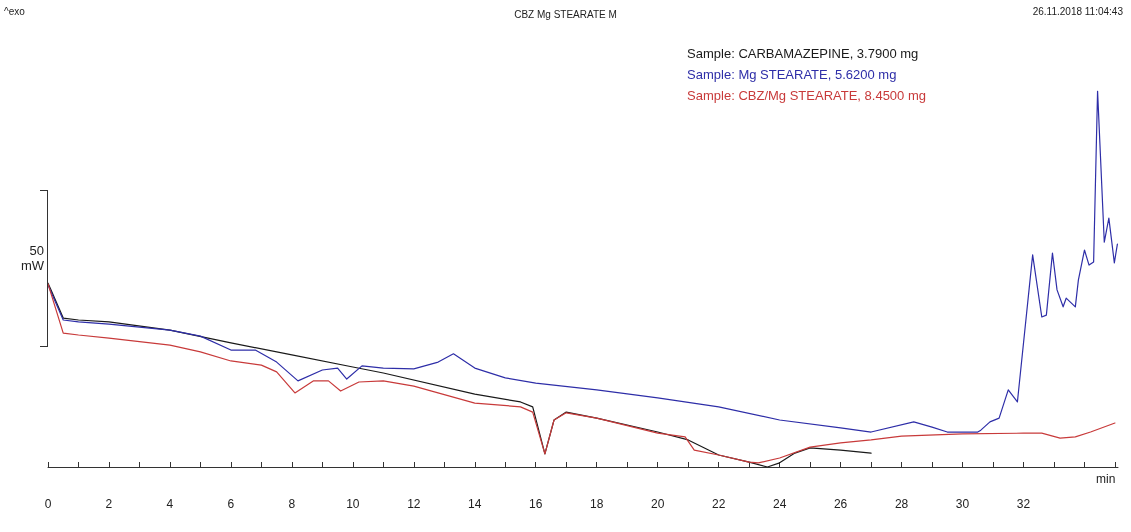 The image size is (1131, 532). I want to click on x-axis-title: min, so click(1106, 479).